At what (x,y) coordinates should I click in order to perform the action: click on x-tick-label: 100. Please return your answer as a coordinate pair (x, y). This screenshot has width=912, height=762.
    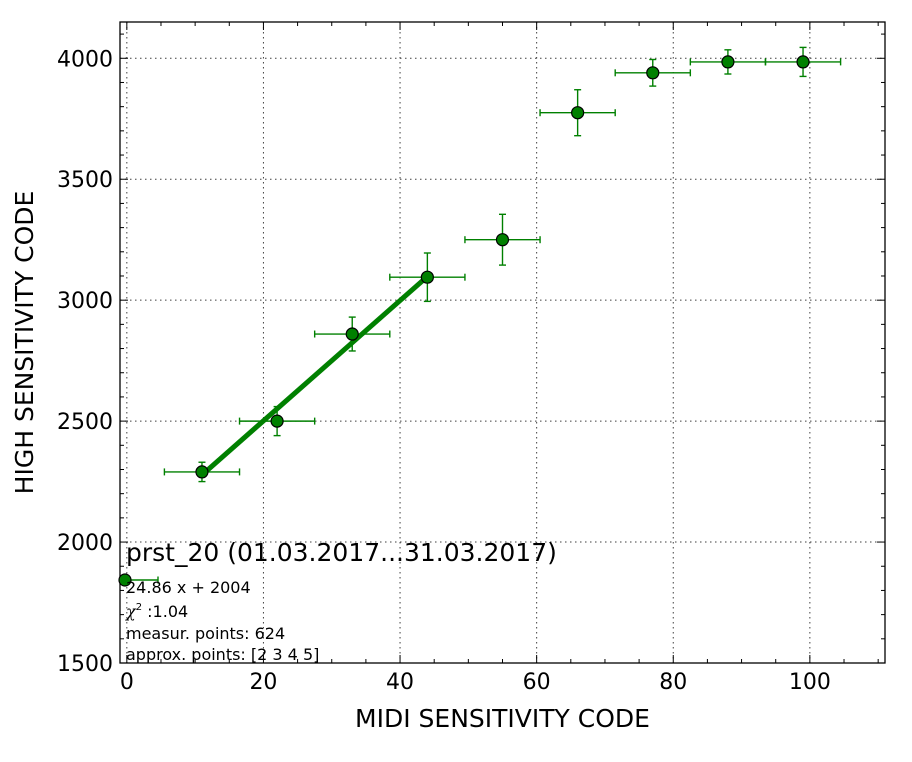
    Looking at the image, I should click on (810, 682).